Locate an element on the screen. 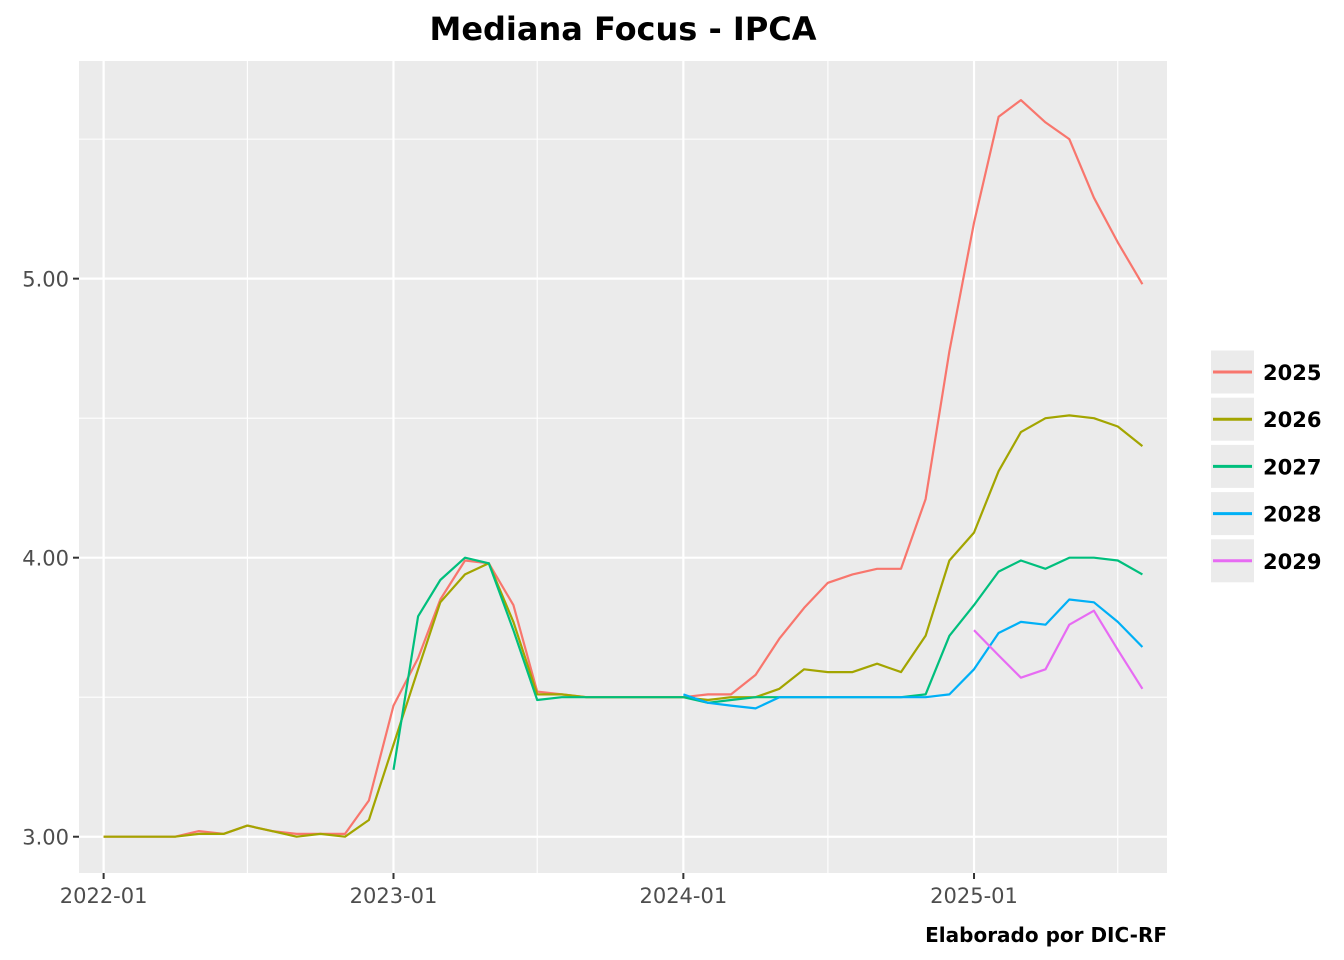  legend: 2025 2026 2027 2028 2029 is located at coordinates (1266, 466).